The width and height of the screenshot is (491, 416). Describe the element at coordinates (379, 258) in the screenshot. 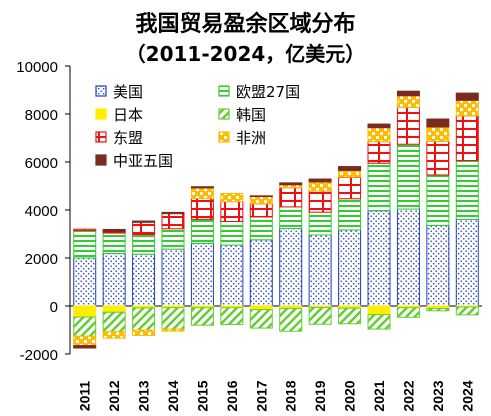

I see `bar-segment-美国-2021` at that location.